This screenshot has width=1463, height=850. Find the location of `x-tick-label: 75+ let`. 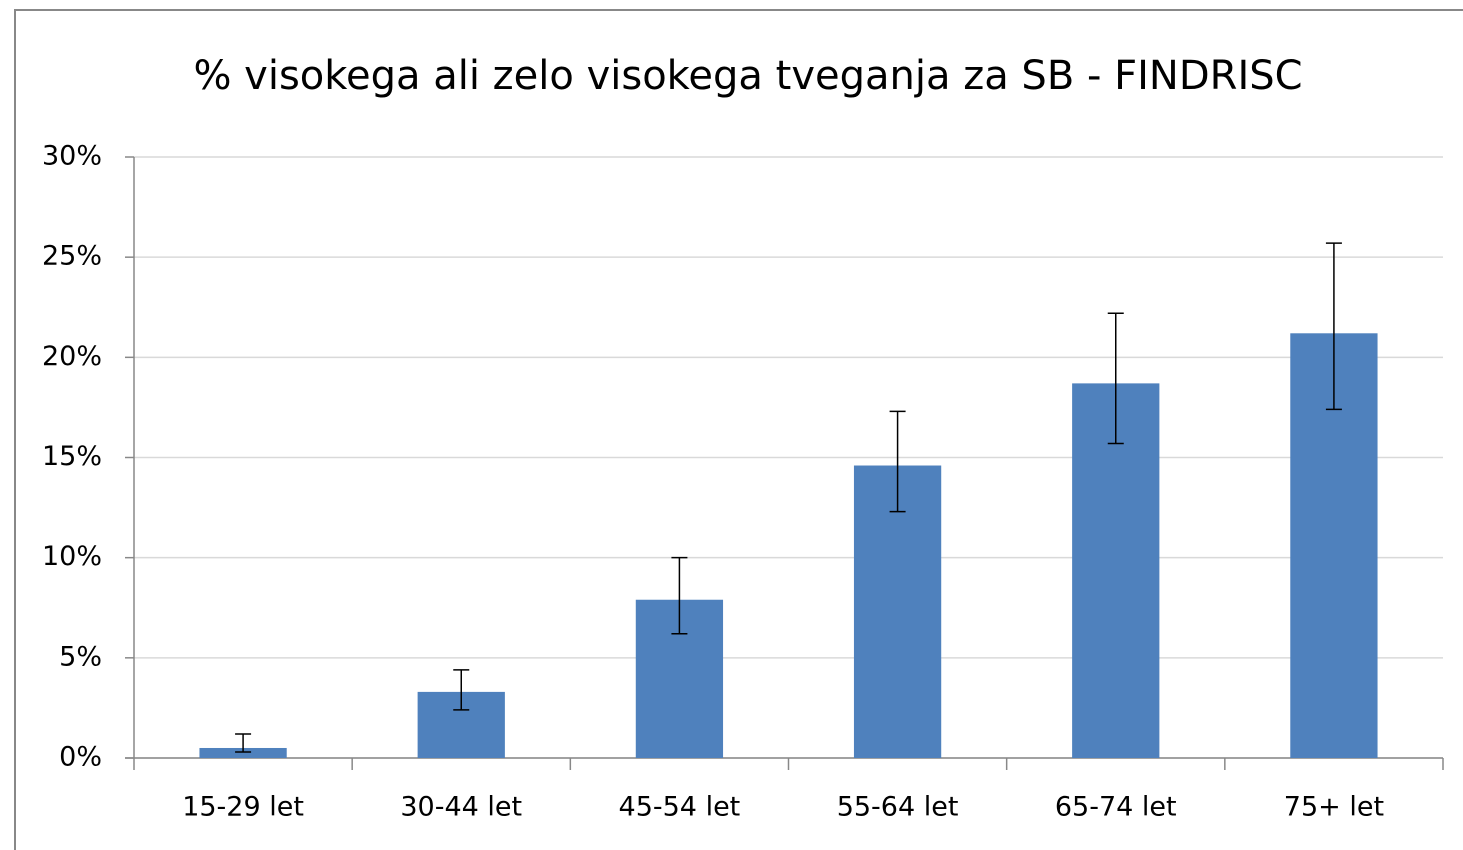

x-tick-label: 75+ let is located at coordinates (1334, 807).